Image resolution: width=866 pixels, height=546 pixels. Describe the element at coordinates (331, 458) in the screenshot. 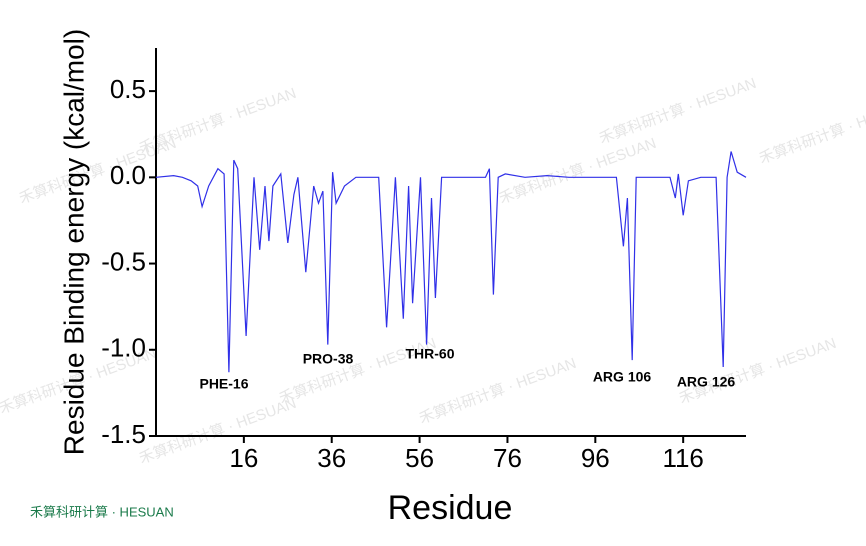

I see `x-tick-label: 36` at that location.